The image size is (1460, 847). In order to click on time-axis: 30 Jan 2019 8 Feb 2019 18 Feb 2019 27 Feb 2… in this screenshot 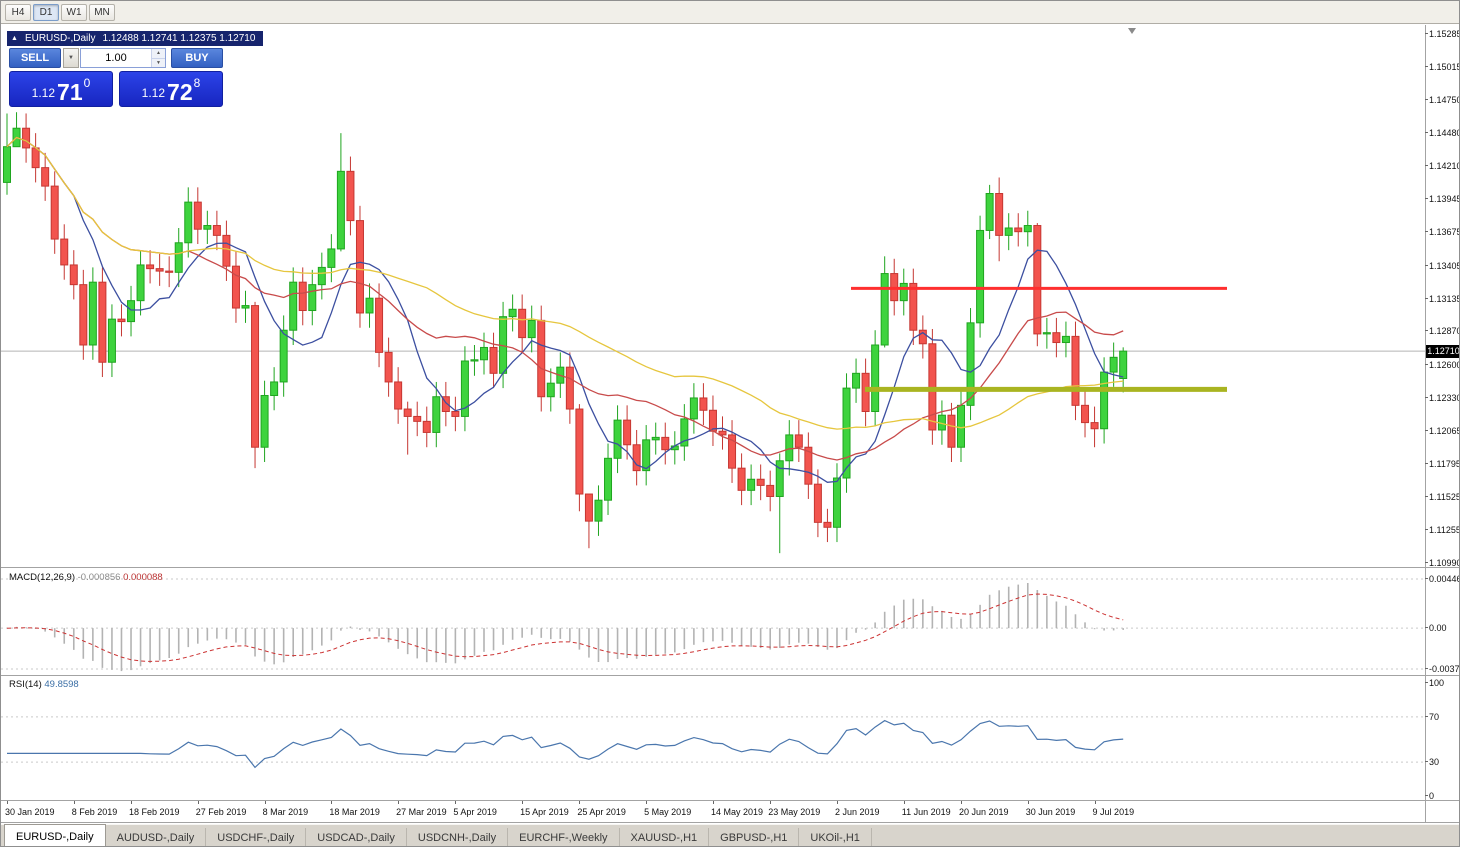, I will do `click(713, 811)`.